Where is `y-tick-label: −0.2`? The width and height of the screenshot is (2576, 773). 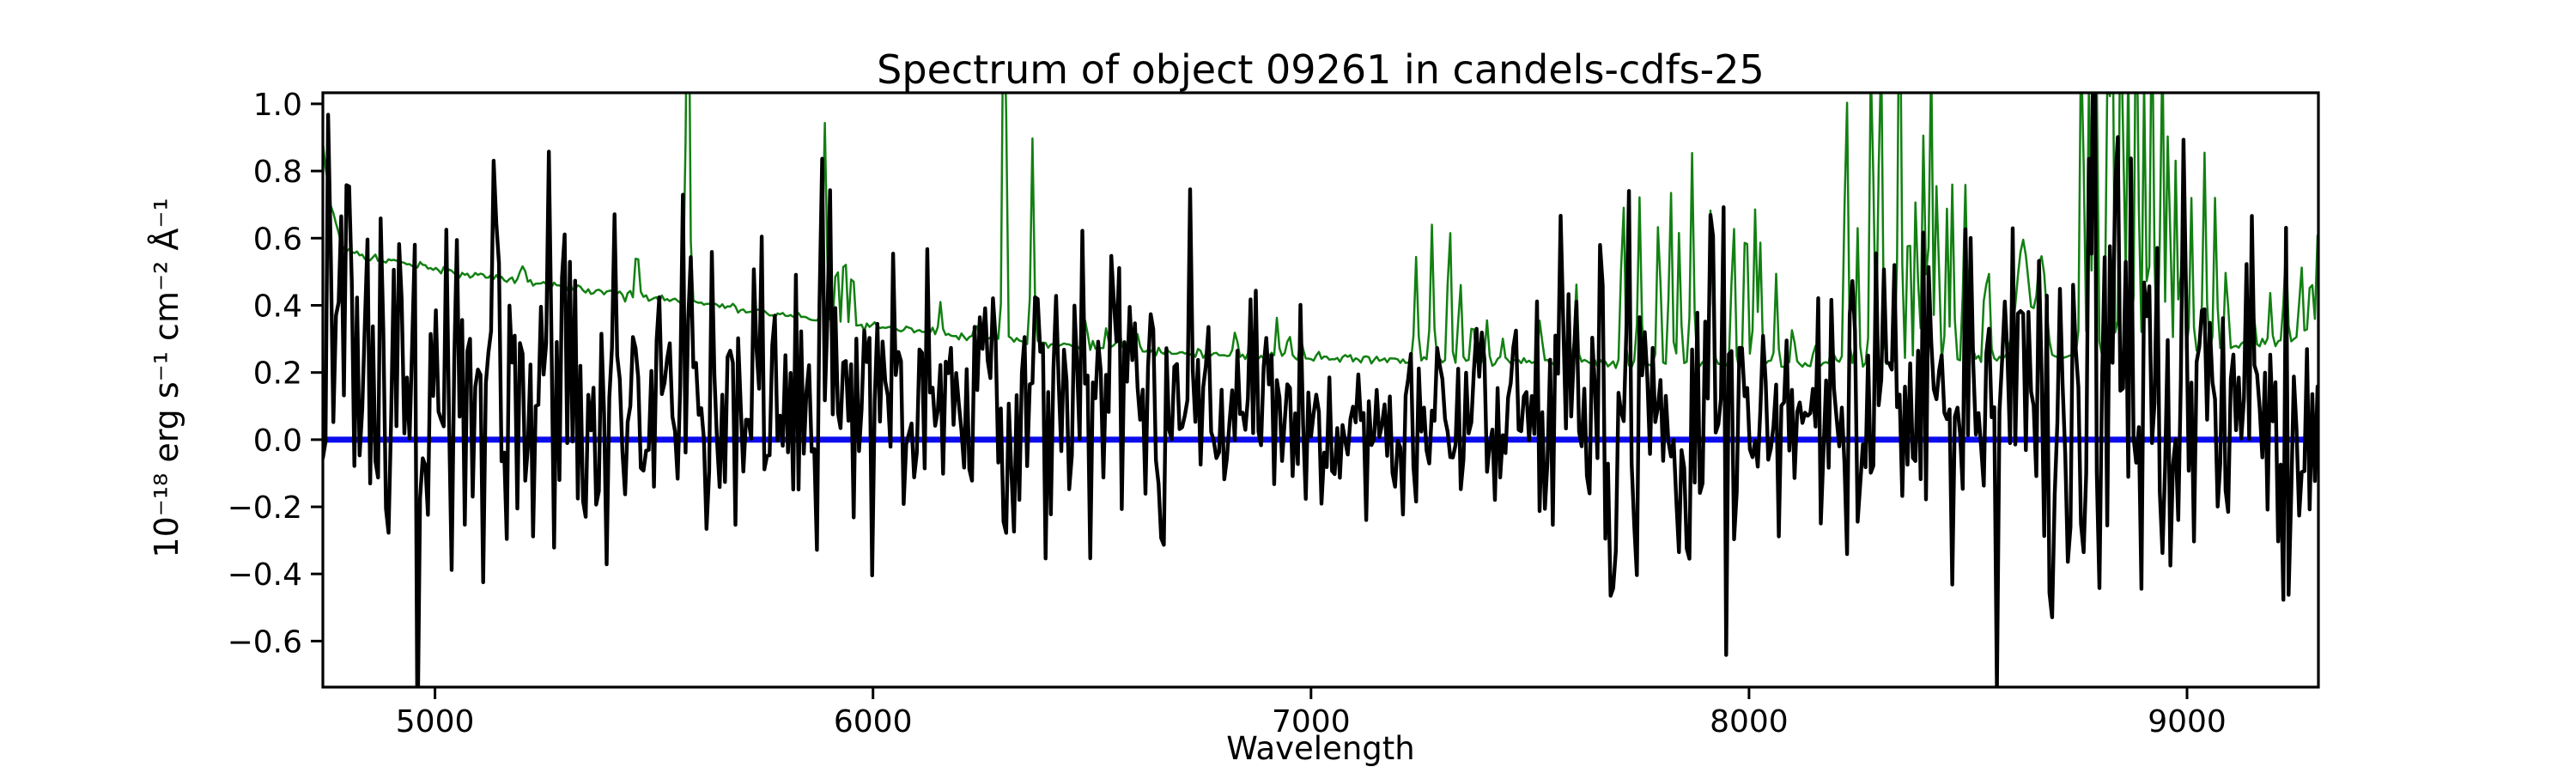
y-tick-label: −0.2 is located at coordinates (265, 508).